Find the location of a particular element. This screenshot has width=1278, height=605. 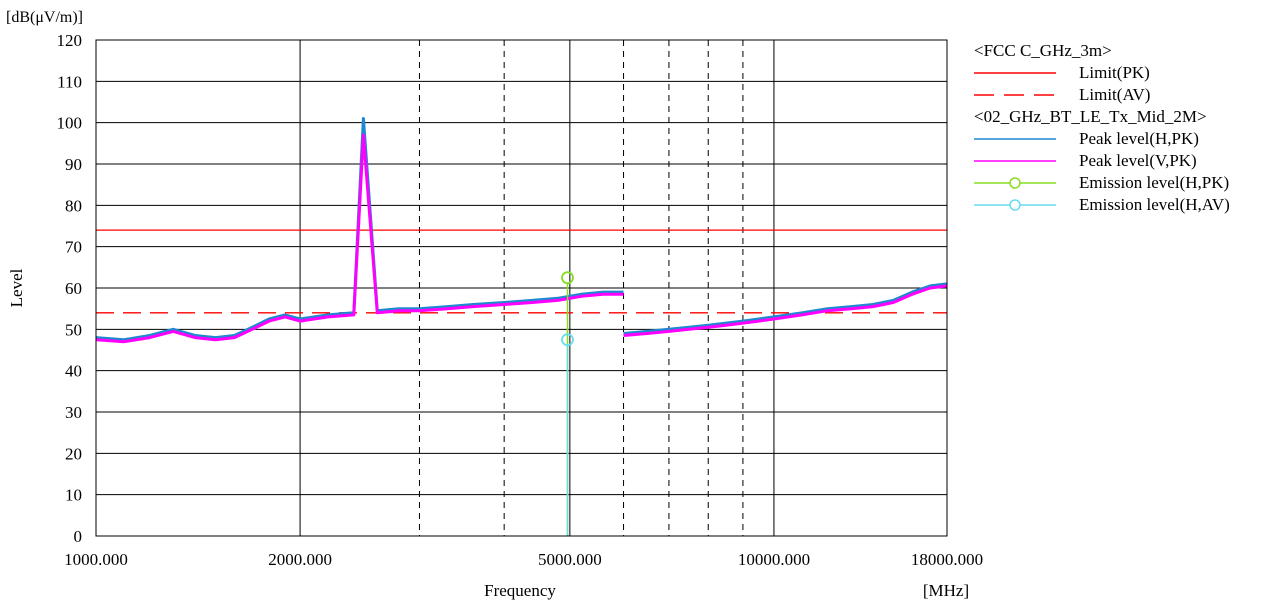

legend-entry-label: Emission level(H,PK) is located at coordinates (1154, 182).